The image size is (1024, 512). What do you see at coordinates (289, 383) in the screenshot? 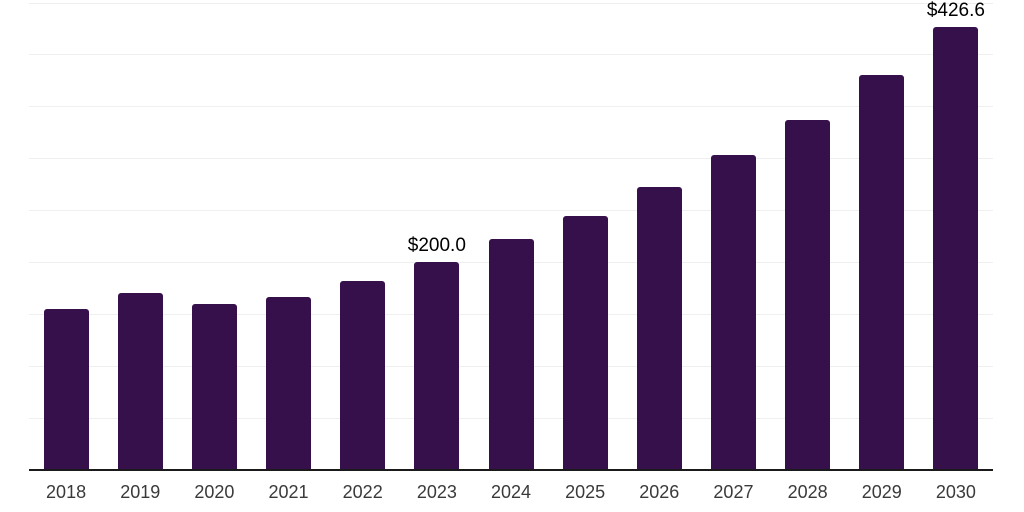
I see `bar-2021` at bounding box center [289, 383].